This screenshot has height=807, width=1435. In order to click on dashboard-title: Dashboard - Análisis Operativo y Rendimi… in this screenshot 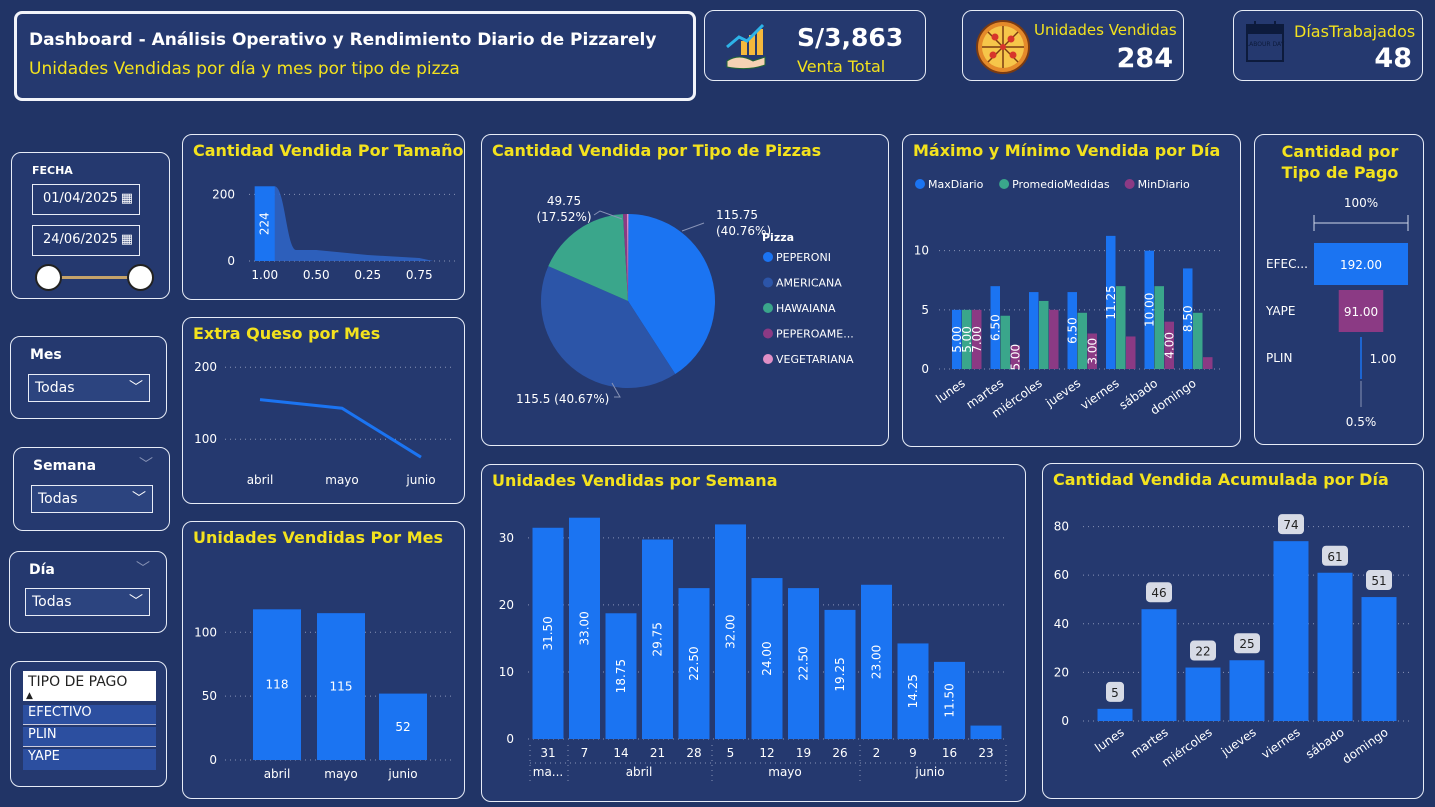, I will do `click(343, 40)`.